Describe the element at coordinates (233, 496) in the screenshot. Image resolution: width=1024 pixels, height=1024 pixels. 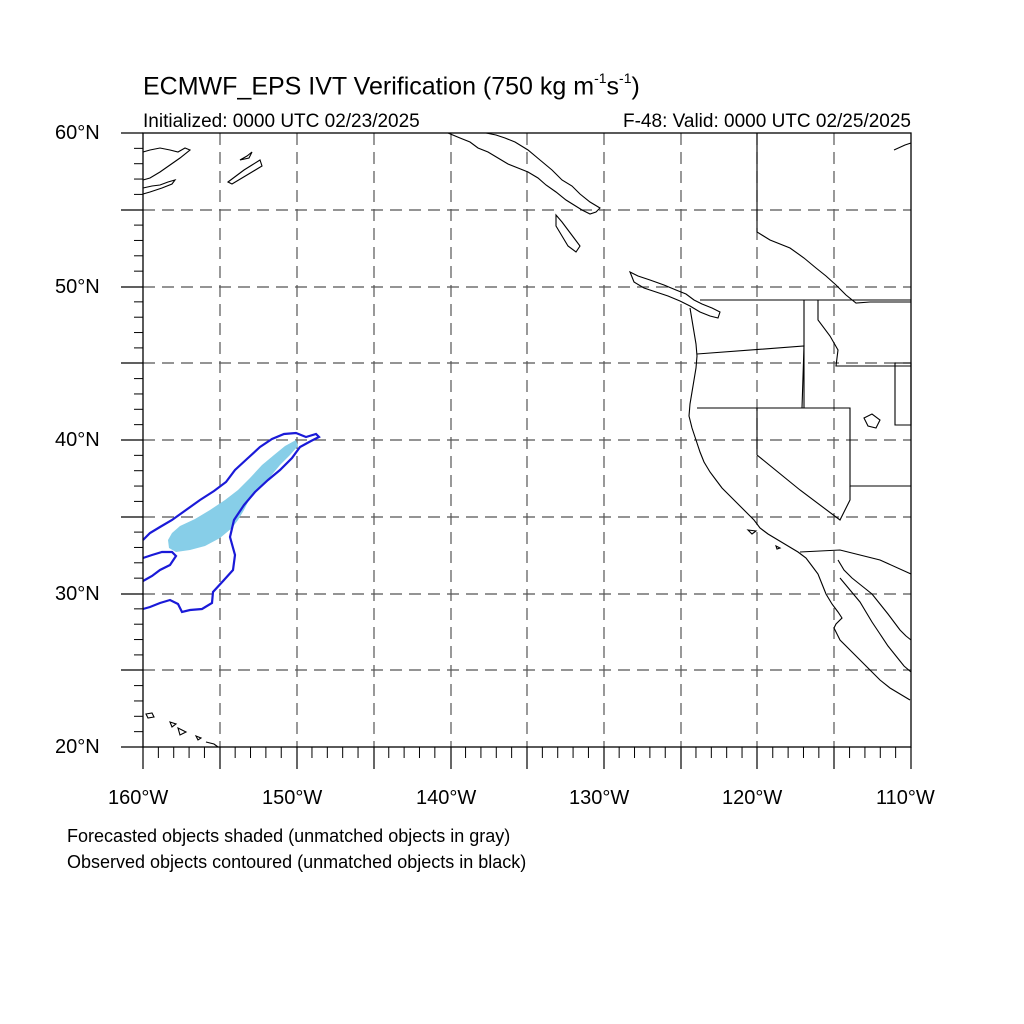
I see `forecast-object` at that location.